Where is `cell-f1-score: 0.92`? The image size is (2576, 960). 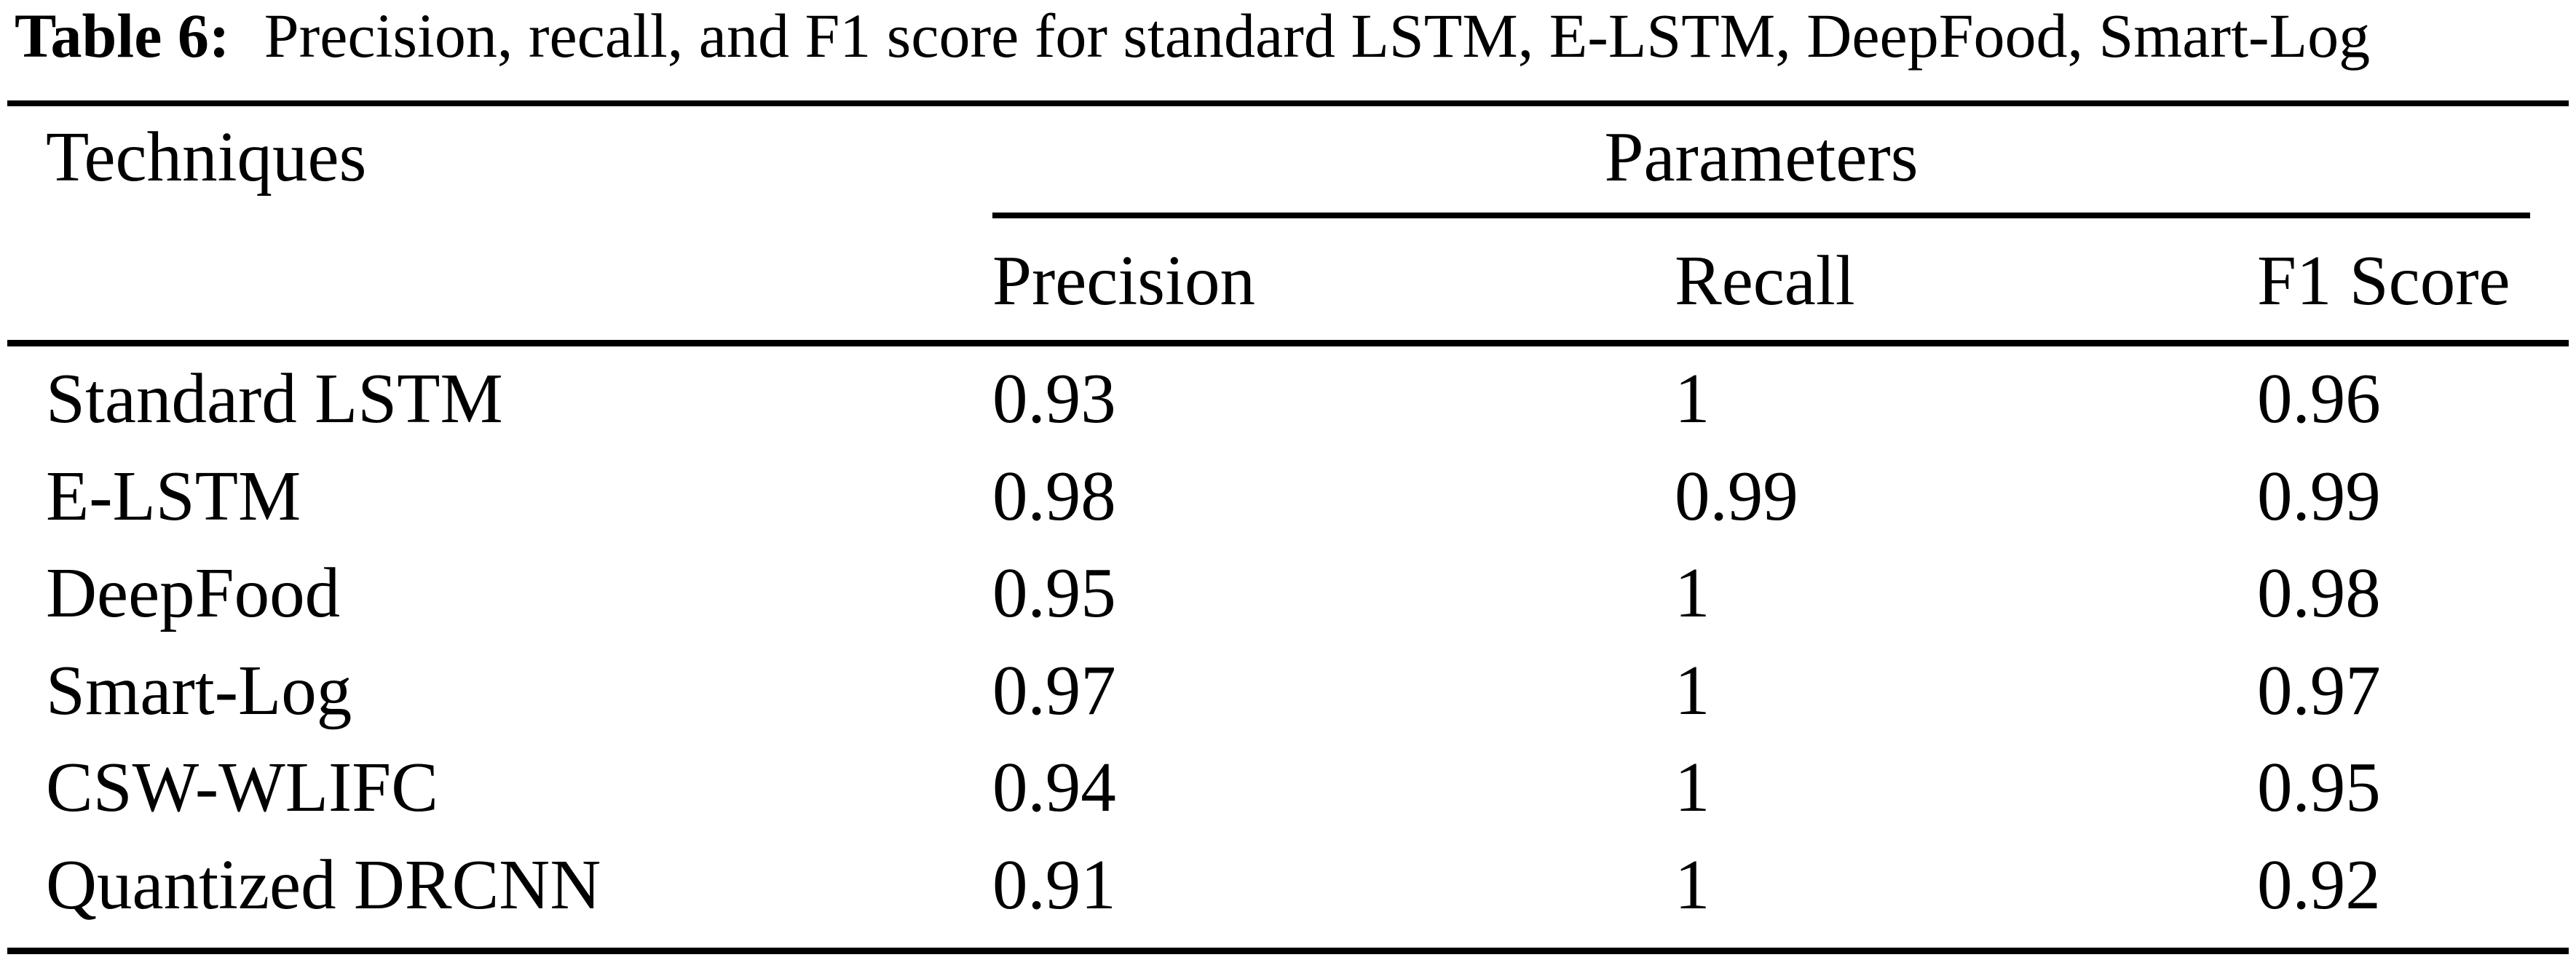 cell-f1-score: 0.92 is located at coordinates (2319, 885).